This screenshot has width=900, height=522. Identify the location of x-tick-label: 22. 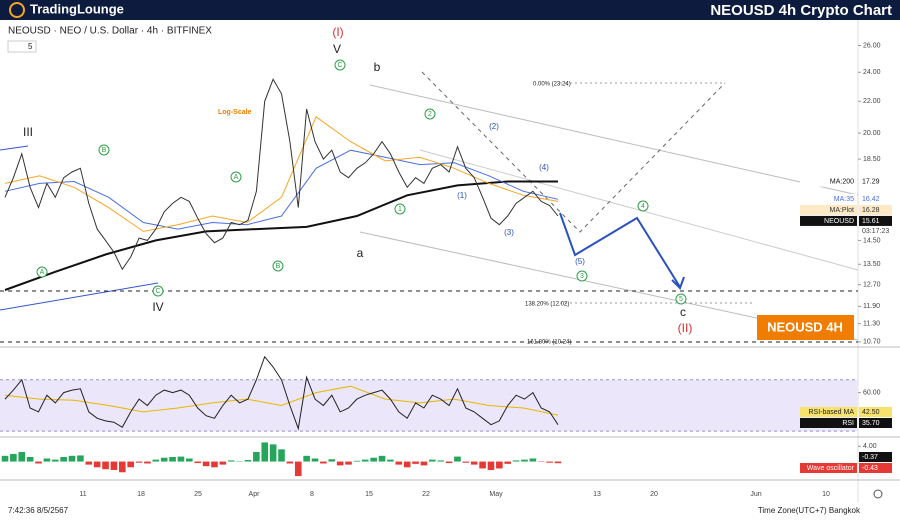
(426, 494).